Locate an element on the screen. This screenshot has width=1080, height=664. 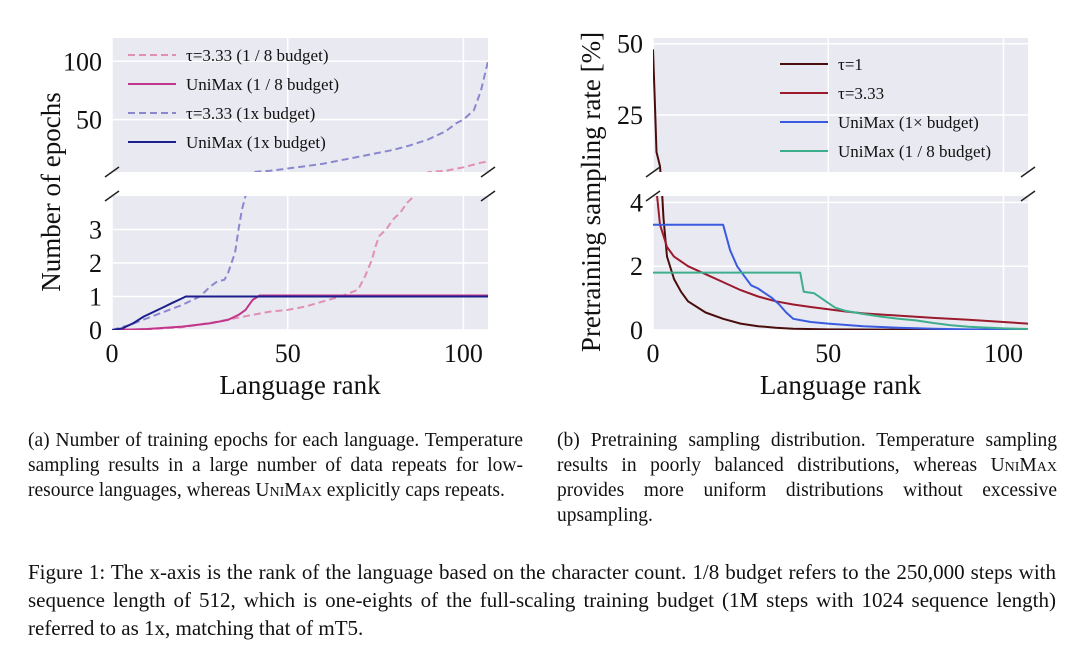
y-tick-label: 25 is located at coordinates (630, 115).